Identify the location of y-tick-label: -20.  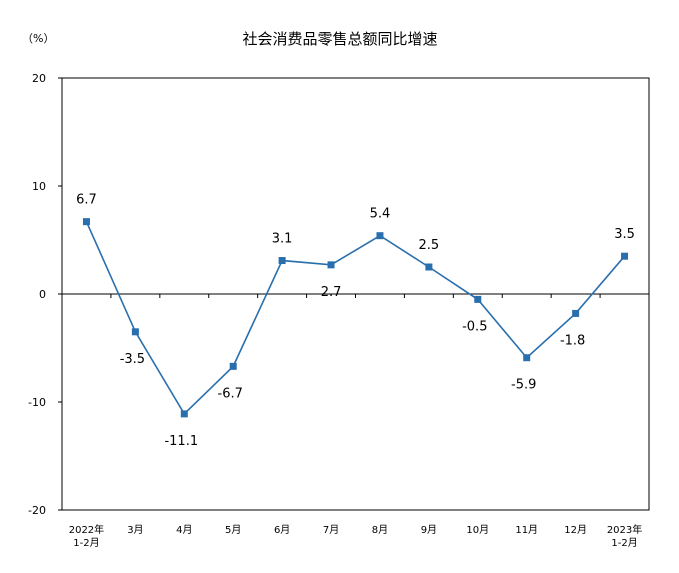
(37, 510).